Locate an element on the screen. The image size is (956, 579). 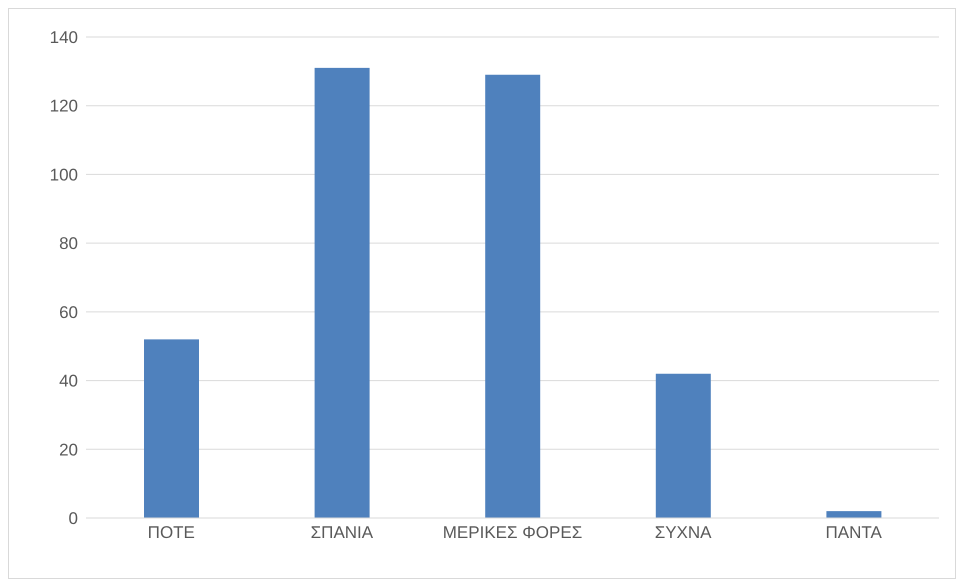
x-tick-label: ΠΑΝΤΑ is located at coordinates (854, 532).